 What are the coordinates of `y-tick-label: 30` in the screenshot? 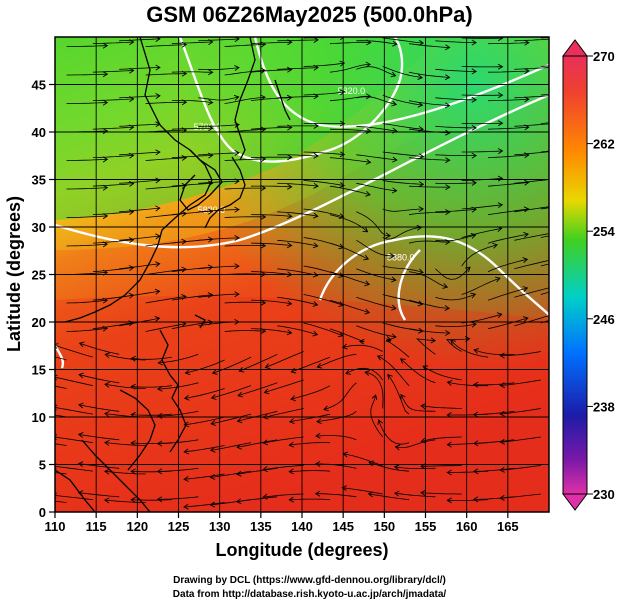 It's located at (39, 227).